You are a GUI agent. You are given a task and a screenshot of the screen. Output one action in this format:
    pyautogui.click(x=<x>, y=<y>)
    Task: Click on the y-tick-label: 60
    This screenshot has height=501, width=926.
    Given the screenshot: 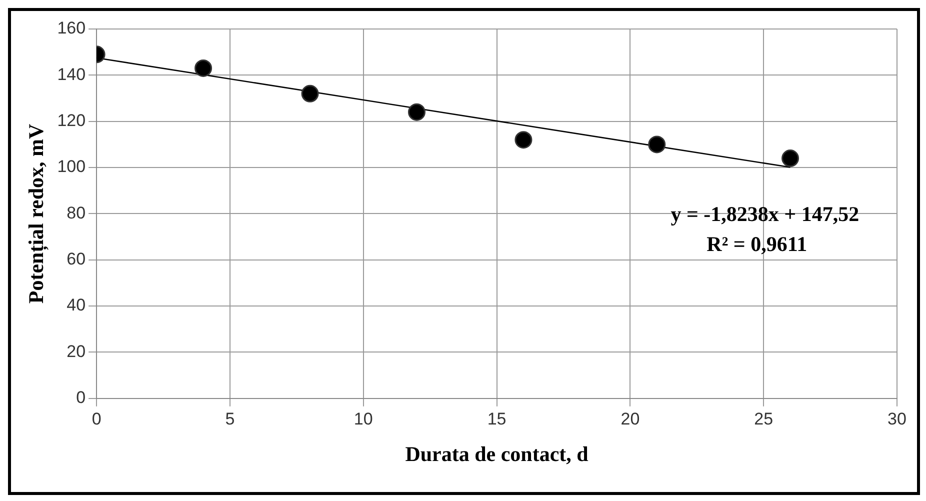 What is the action you would take?
    pyautogui.click(x=76, y=259)
    